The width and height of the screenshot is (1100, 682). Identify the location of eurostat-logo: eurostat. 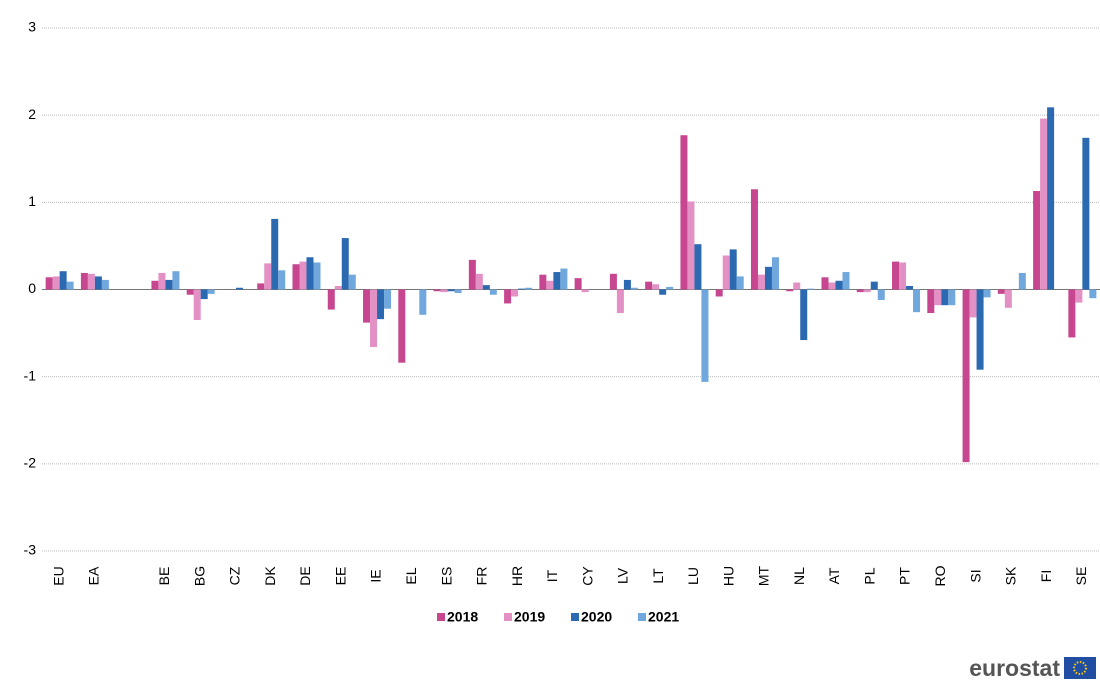
(1032, 668).